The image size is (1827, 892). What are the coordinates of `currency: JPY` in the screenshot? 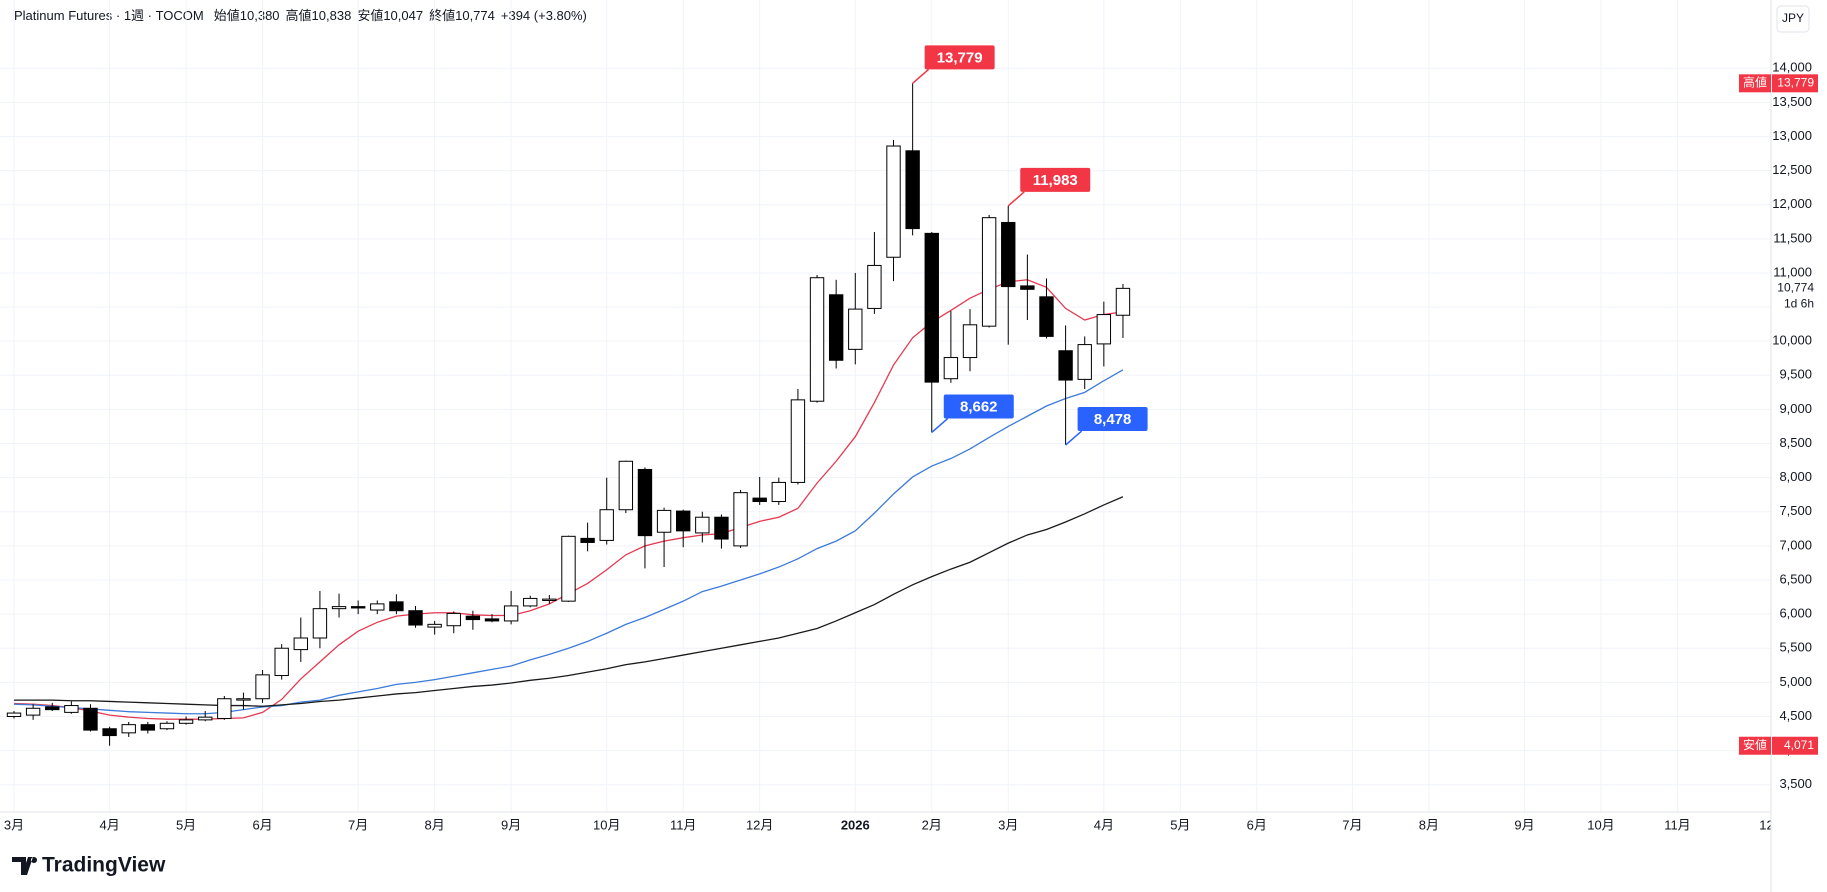 It's located at (1793, 18).